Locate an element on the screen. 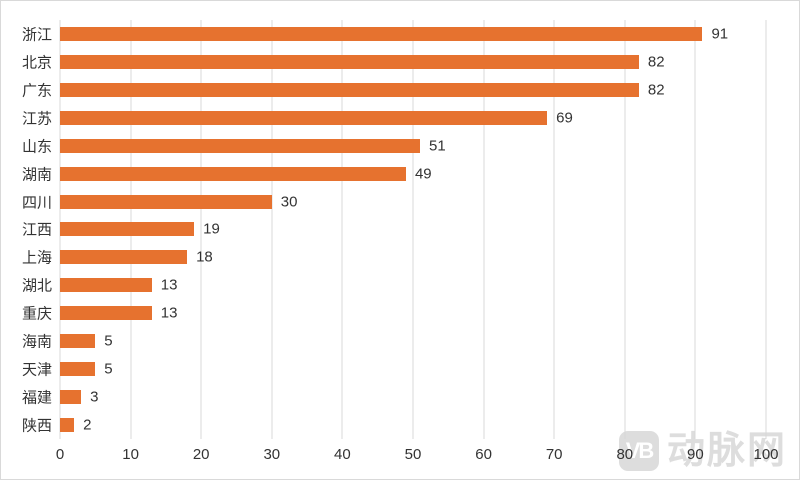 Image resolution: width=800 pixels, height=480 pixels. bar-row: 江苏 69 is located at coordinates (394, 118).